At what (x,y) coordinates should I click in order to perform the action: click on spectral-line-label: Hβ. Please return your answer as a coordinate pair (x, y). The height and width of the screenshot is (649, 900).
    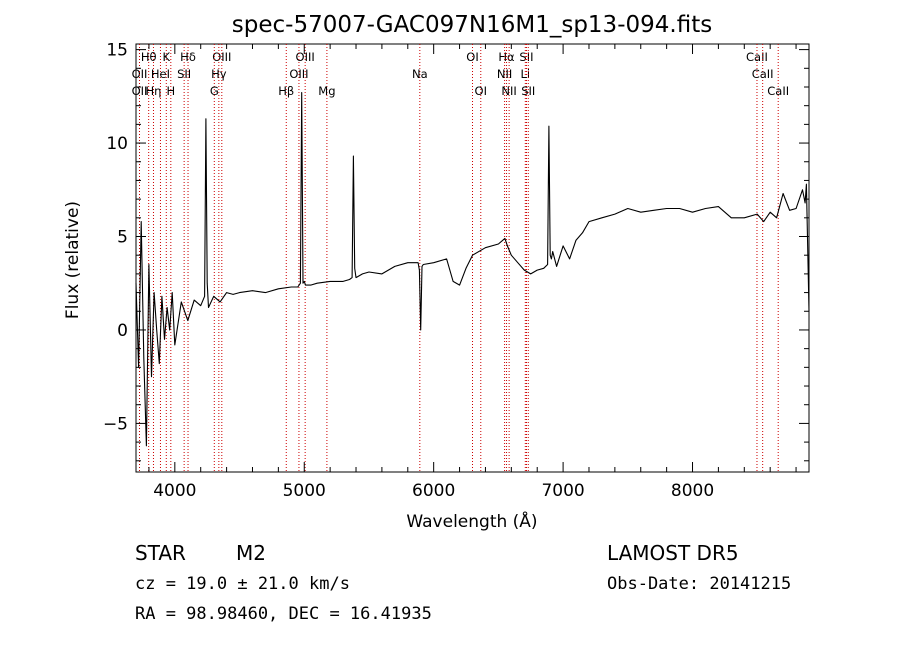
    Looking at the image, I should click on (286, 91).